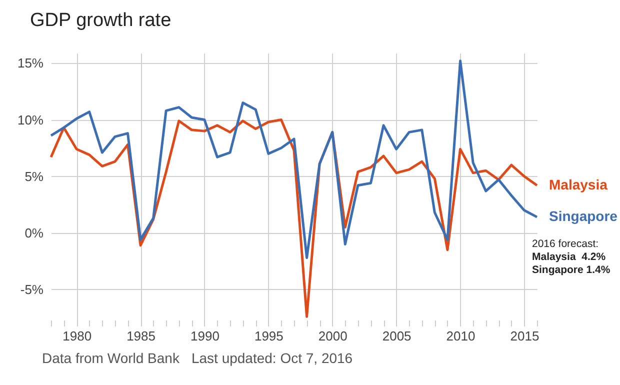  Describe the element at coordinates (569, 257) in the screenshot. I see `annotation: Malaysia 4.2%` at that location.